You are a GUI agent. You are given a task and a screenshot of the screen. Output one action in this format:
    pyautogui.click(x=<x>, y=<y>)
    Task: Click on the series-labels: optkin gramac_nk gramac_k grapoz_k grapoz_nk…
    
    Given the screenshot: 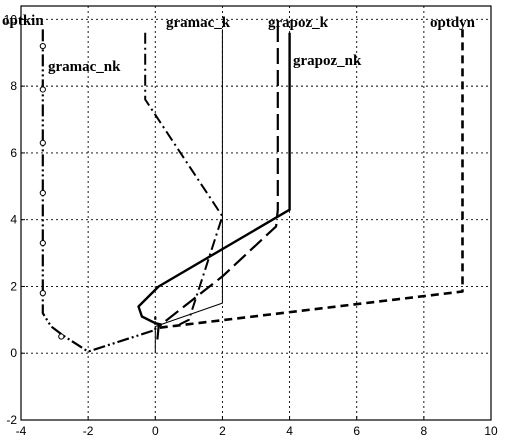 What is the action you would take?
    pyautogui.click(x=239, y=44)
    